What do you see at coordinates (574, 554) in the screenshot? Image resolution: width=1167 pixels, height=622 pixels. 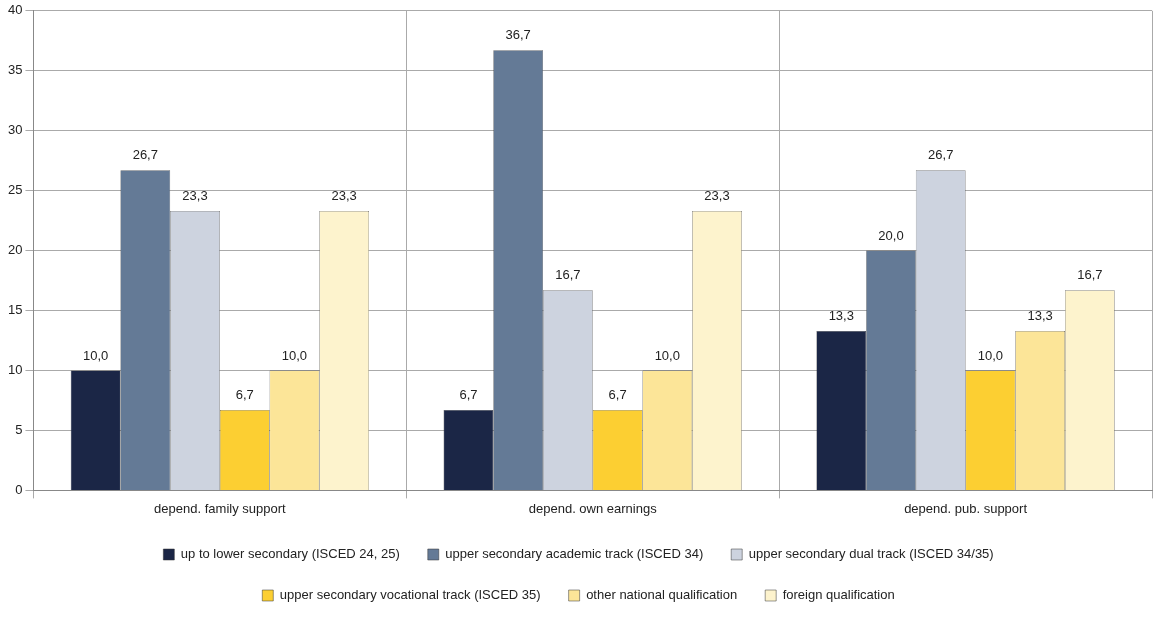 I see `legend-label: upper secondary academic track (ISCED 34)` at bounding box center [574, 554].